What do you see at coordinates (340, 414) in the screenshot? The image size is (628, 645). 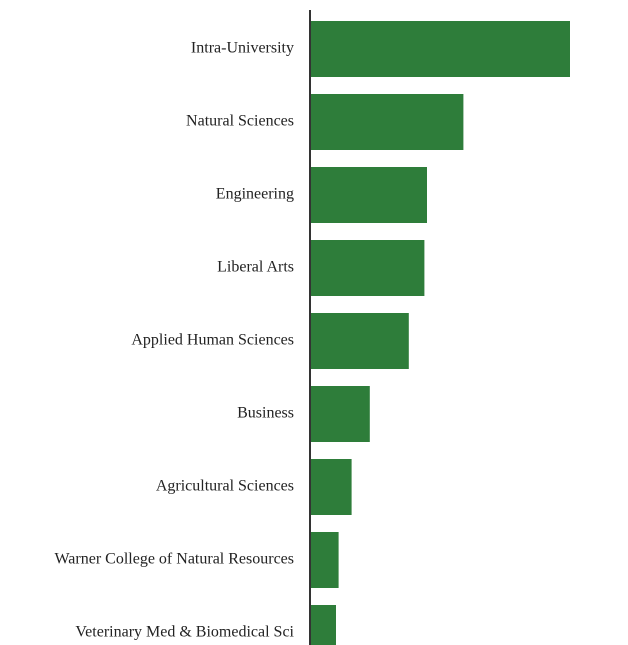 I see `bar-business` at bounding box center [340, 414].